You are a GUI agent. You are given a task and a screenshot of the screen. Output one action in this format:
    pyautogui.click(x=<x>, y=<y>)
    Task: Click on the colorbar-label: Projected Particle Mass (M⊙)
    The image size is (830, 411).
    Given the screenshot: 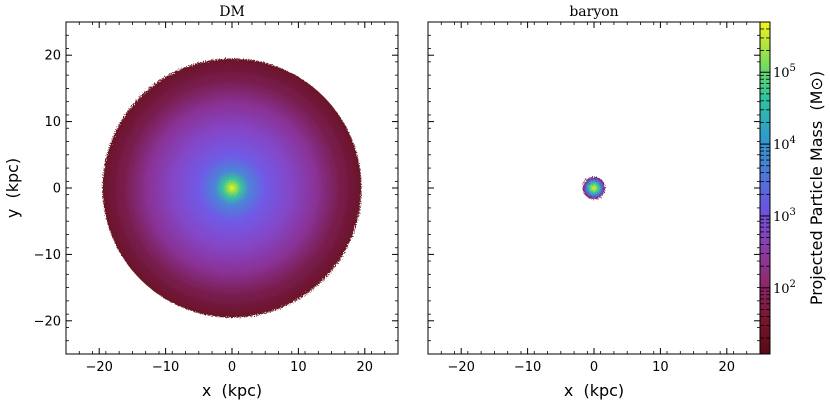 What is the action you would take?
    pyautogui.click(x=816, y=188)
    